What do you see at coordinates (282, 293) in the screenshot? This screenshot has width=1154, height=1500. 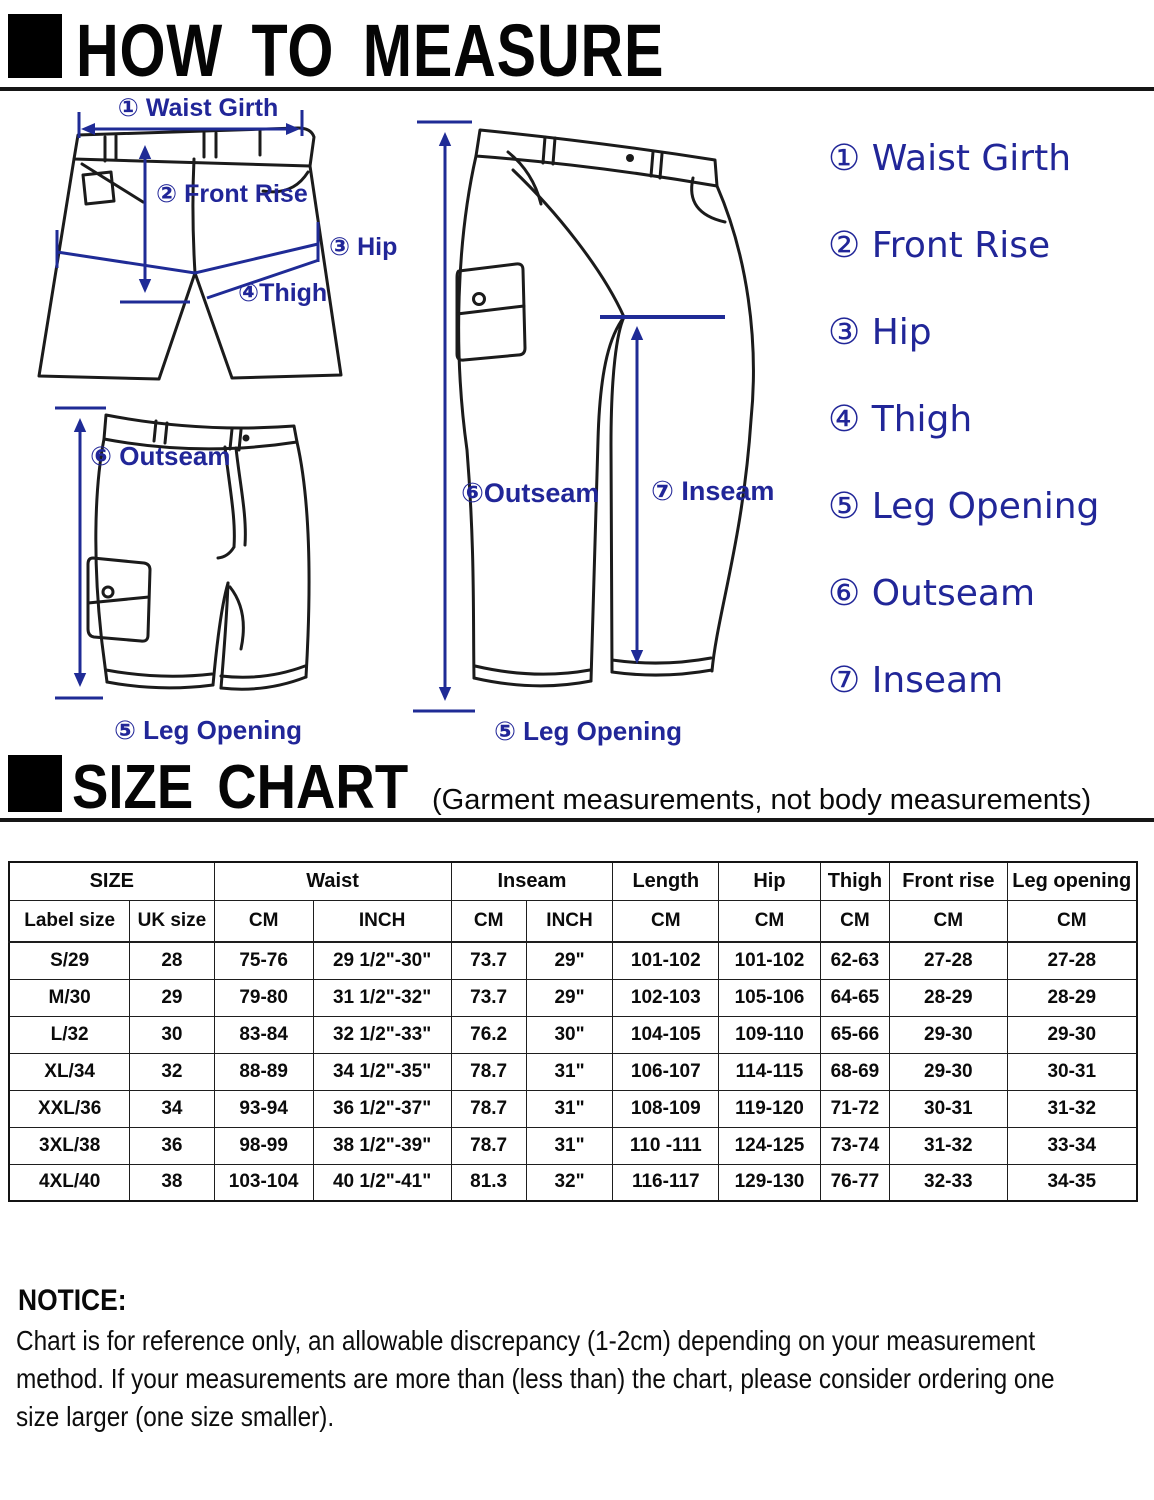 I see `thigh-label: ④Thigh` at bounding box center [282, 293].